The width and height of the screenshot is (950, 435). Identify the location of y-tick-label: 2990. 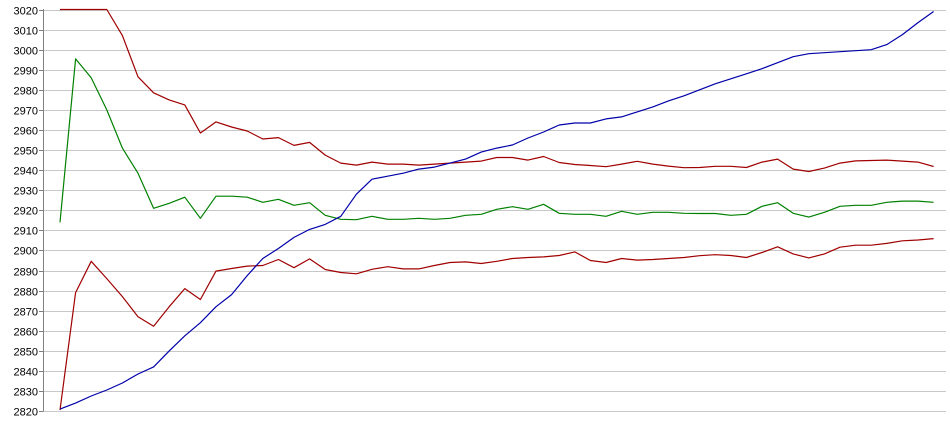
(26, 72).